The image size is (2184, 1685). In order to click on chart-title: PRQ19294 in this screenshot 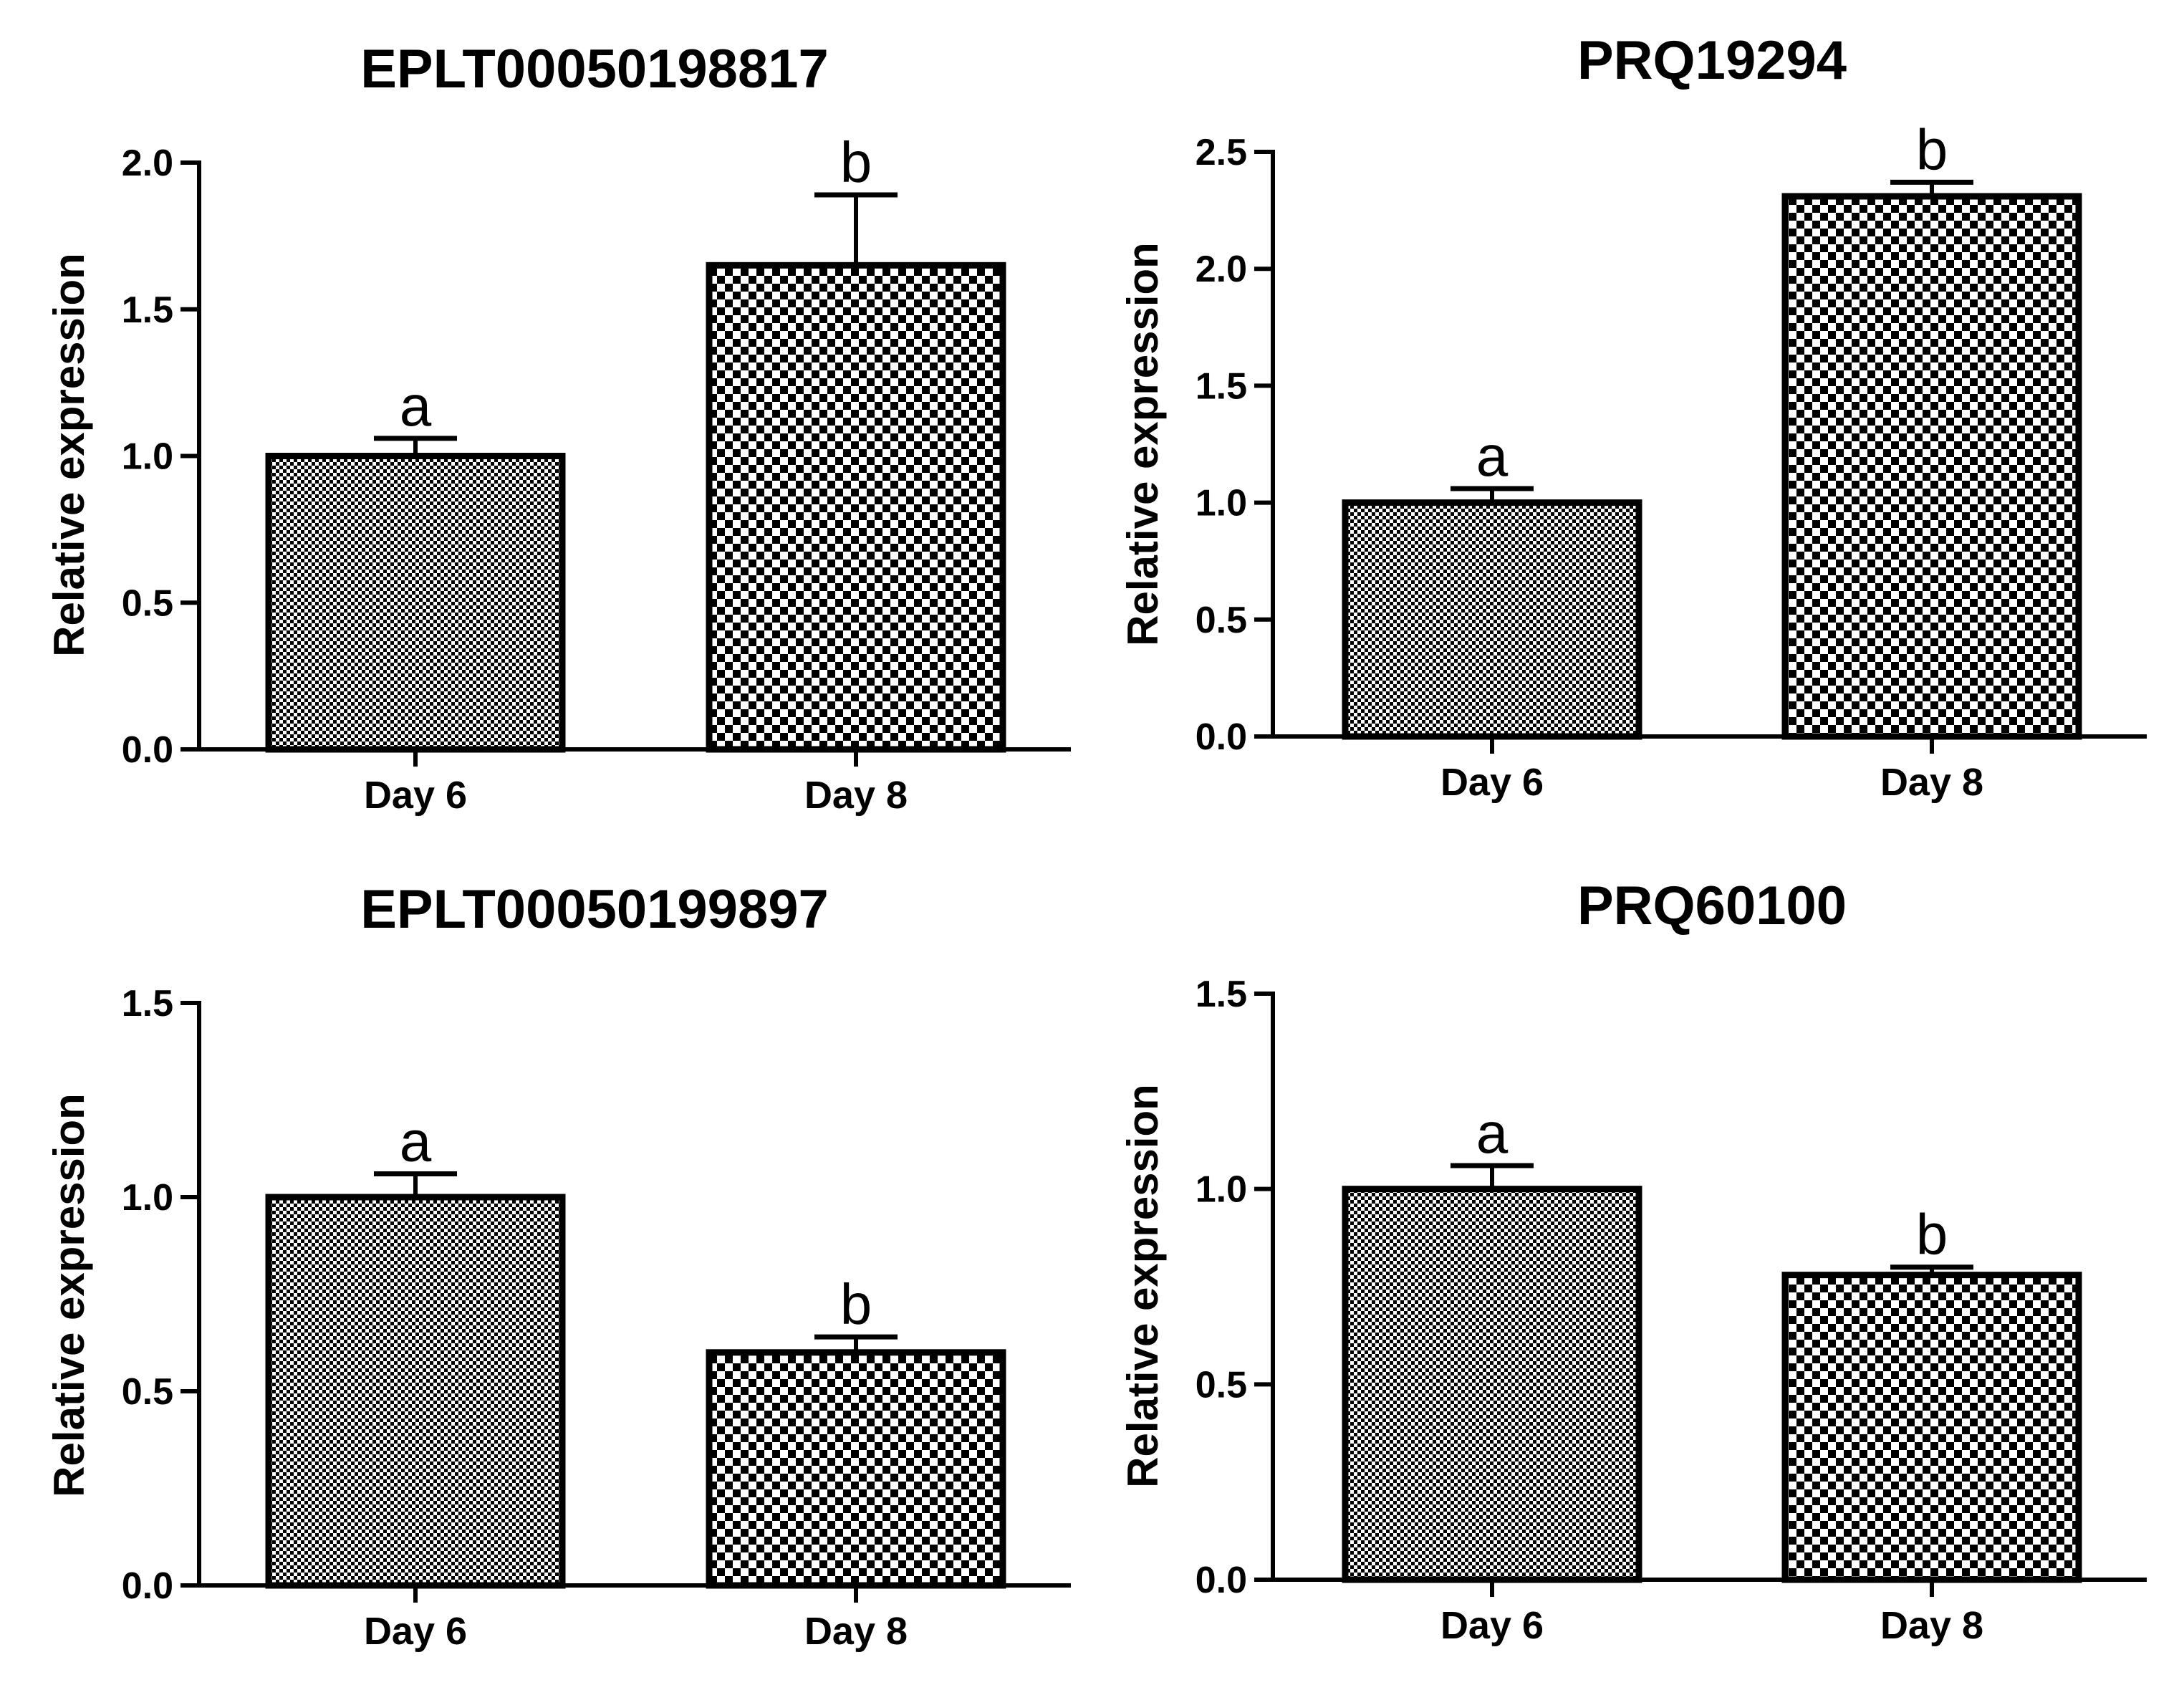, I will do `click(1712, 60)`.